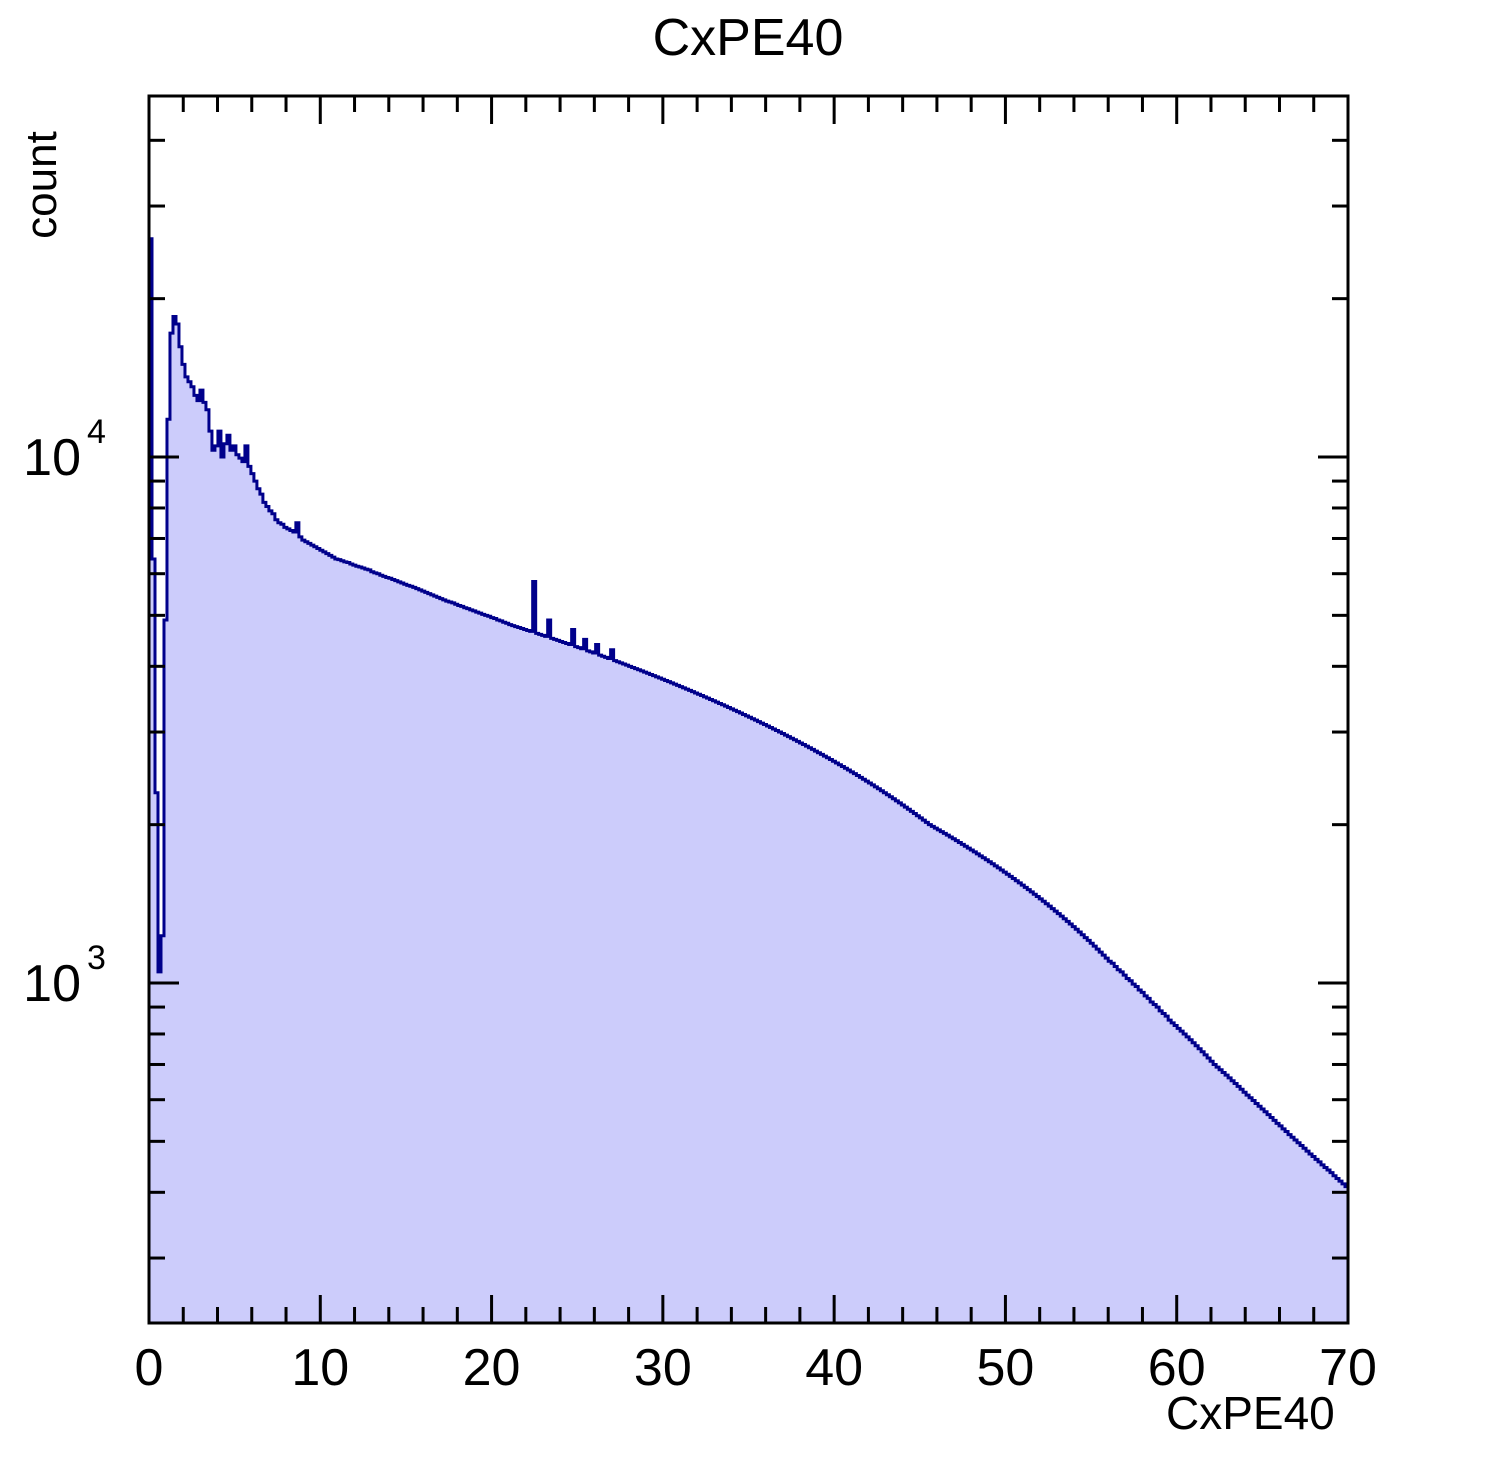  What do you see at coordinates (492, 1368) in the screenshot?
I see `x-tick-label: 20` at bounding box center [492, 1368].